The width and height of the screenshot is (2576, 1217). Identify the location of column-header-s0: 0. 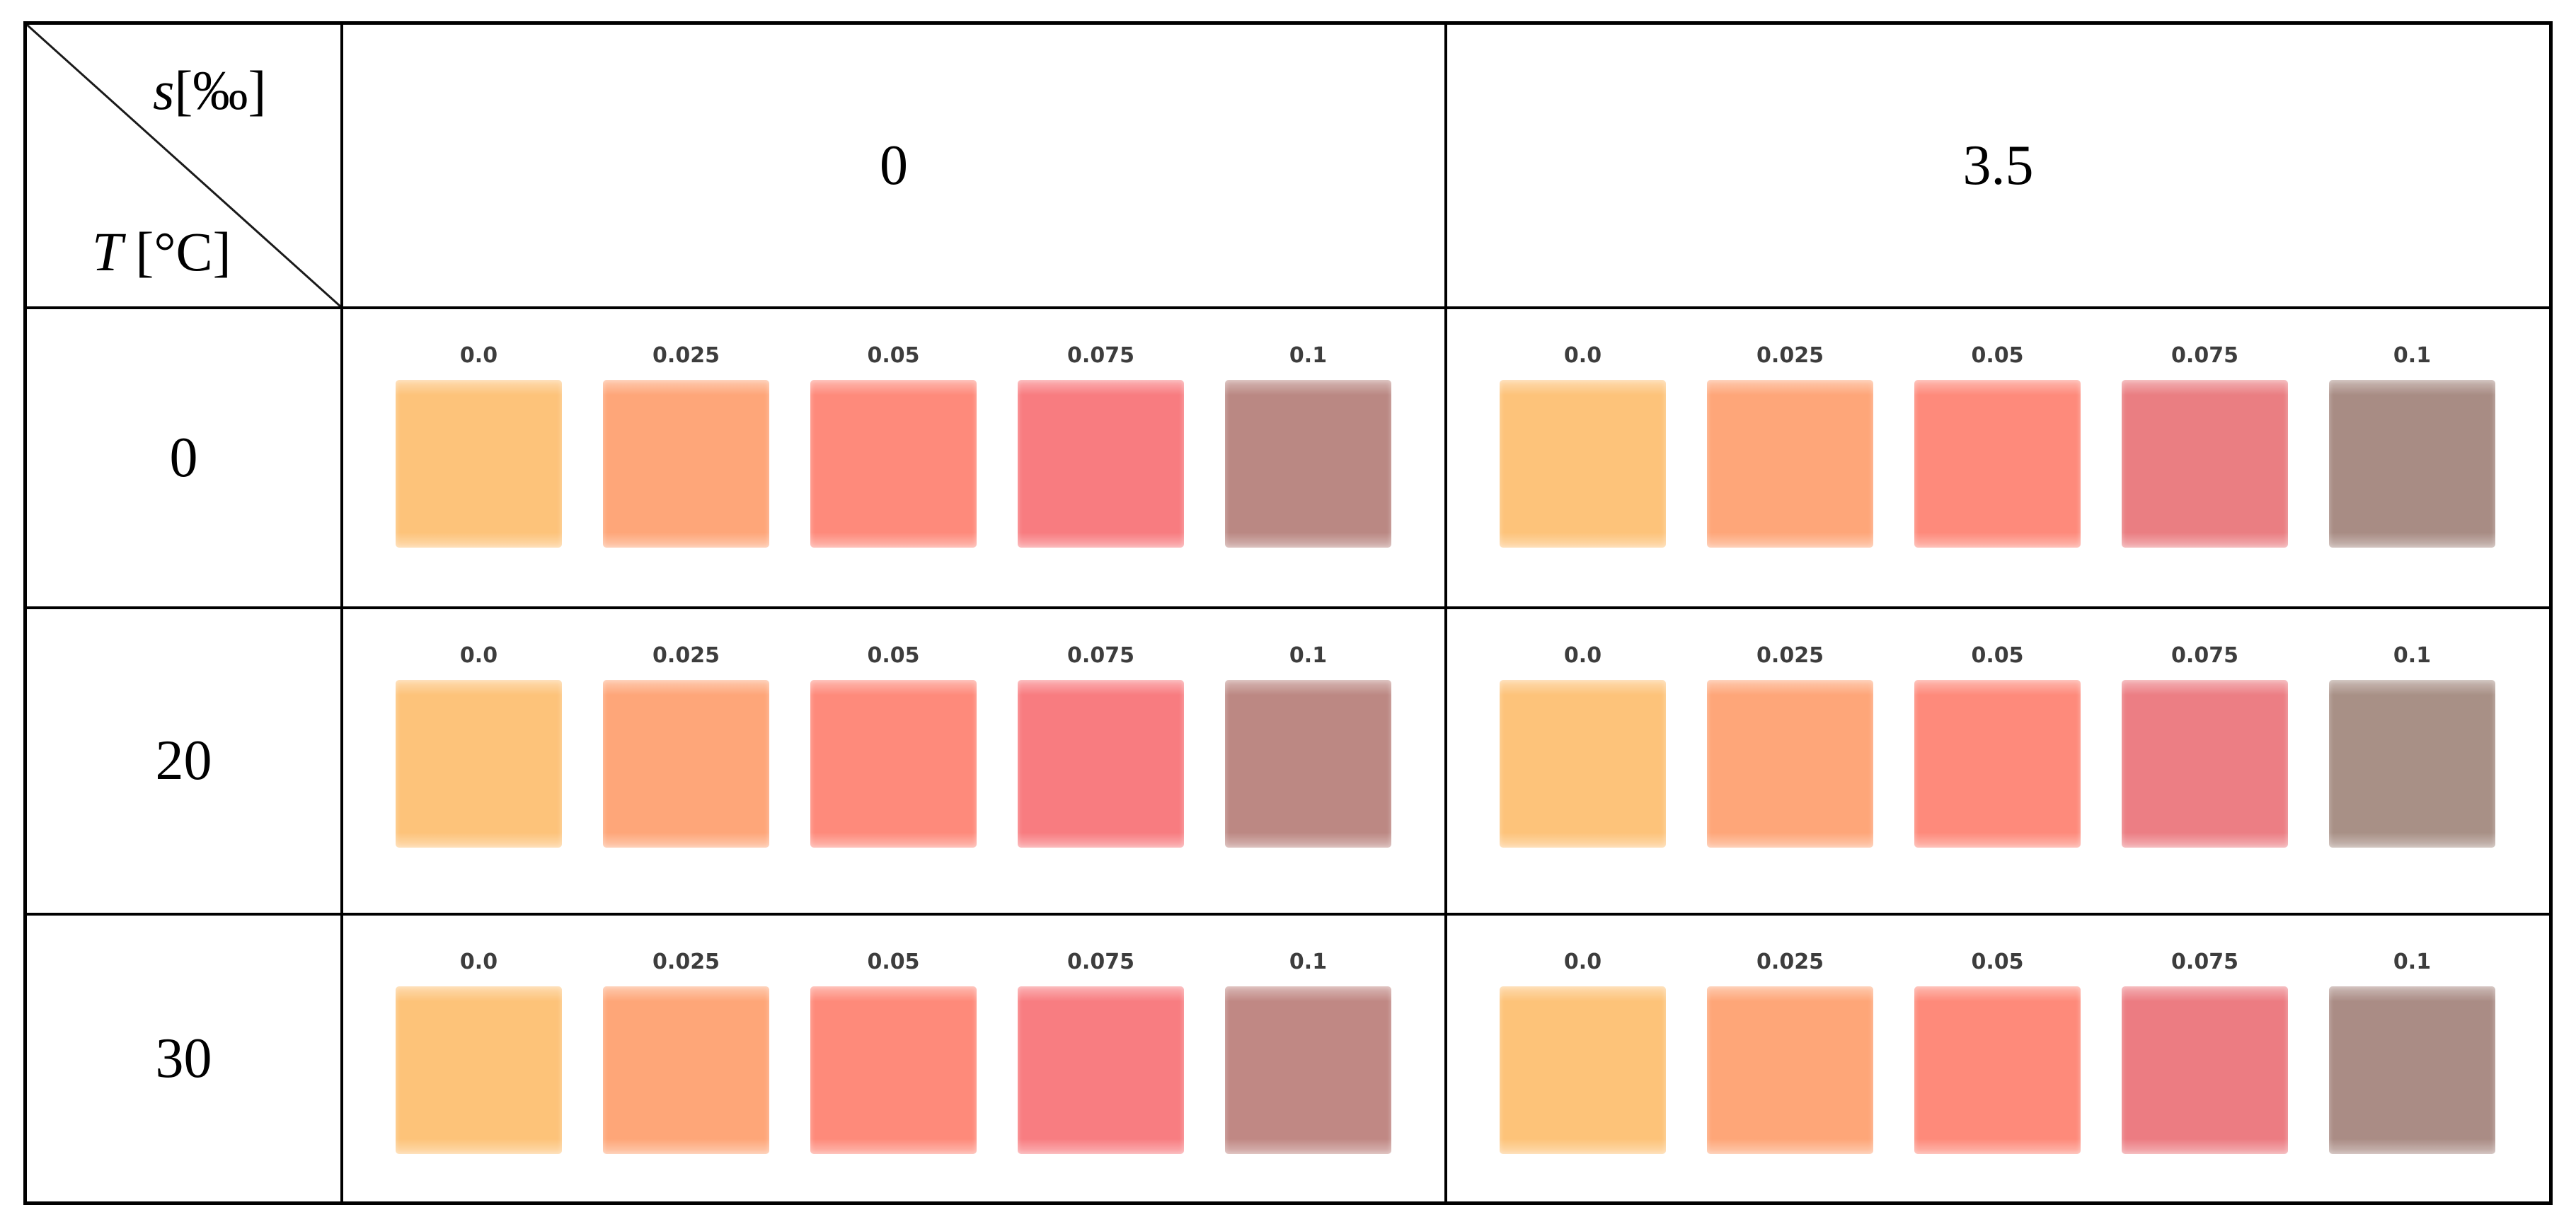
(895, 167).